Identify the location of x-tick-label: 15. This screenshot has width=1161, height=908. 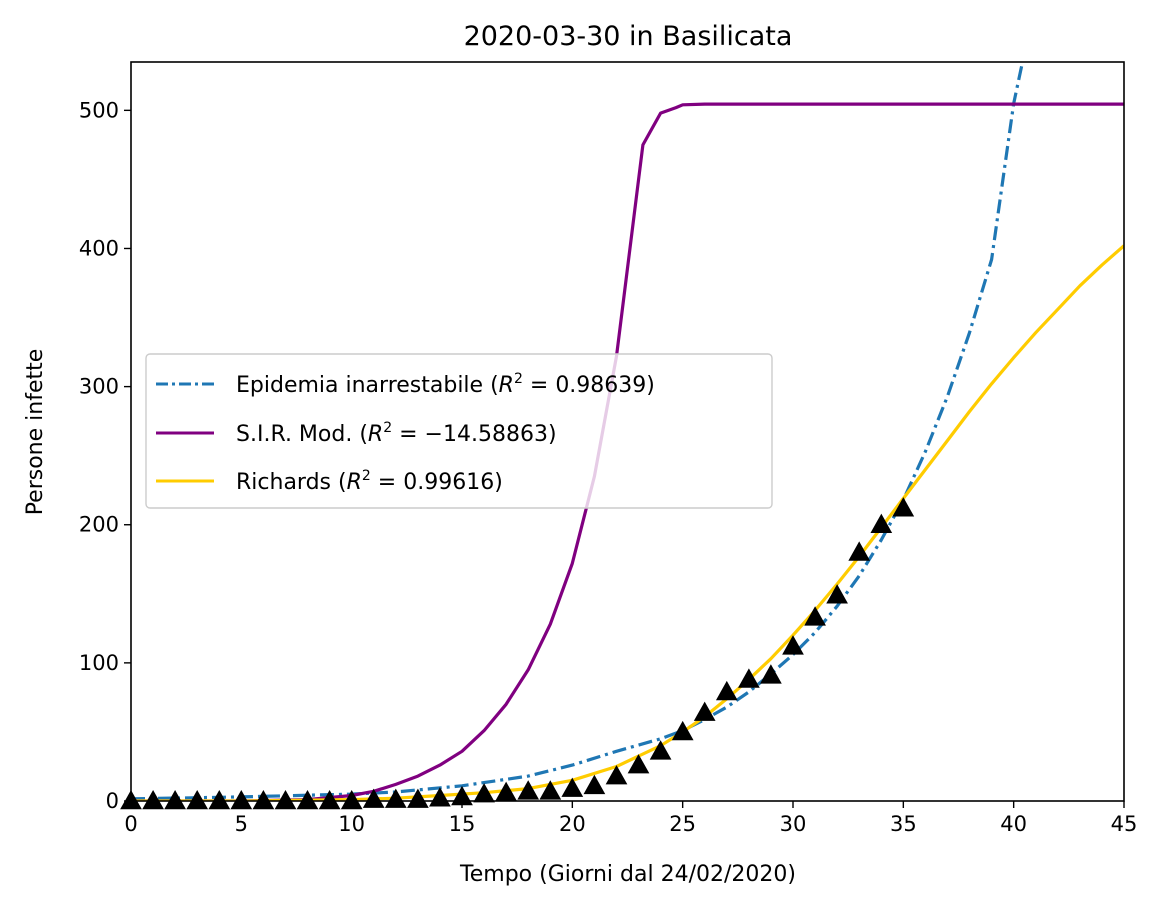
(462, 824).